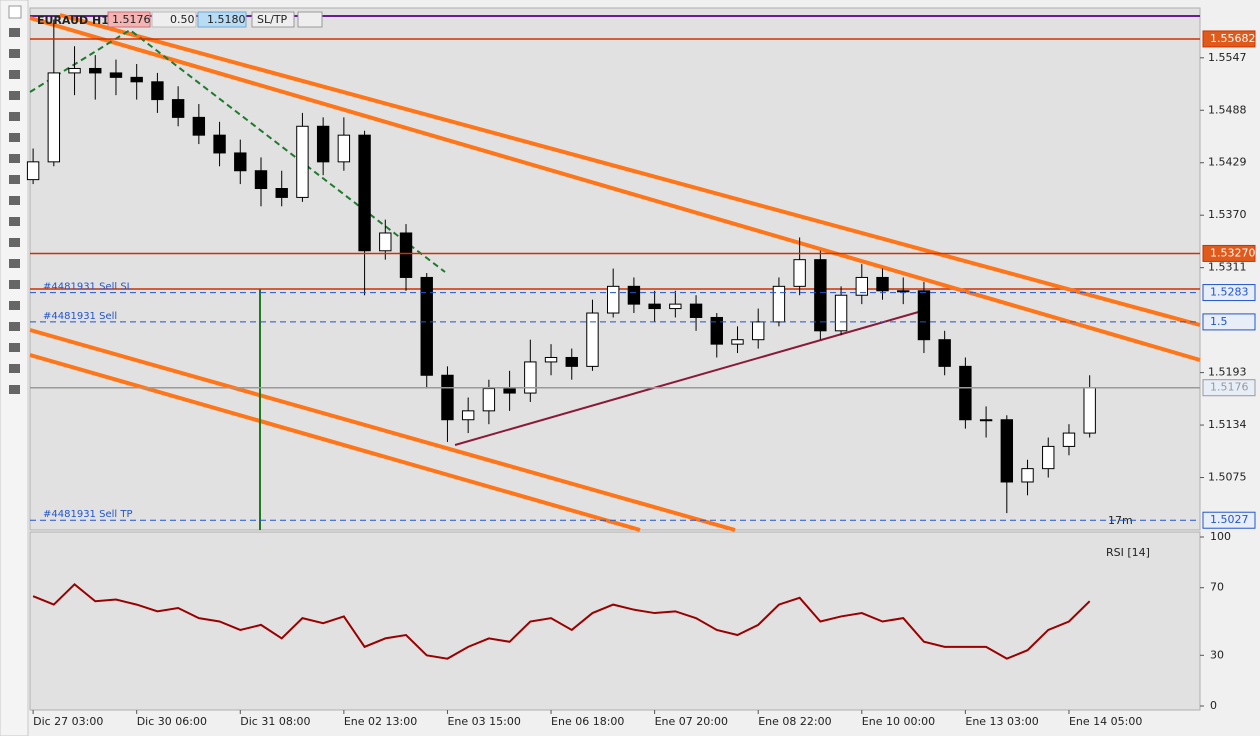 Image resolution: width=1260 pixels, height=736 pixels. I want to click on y-tick-label: 1.5311, so click(1227, 267).